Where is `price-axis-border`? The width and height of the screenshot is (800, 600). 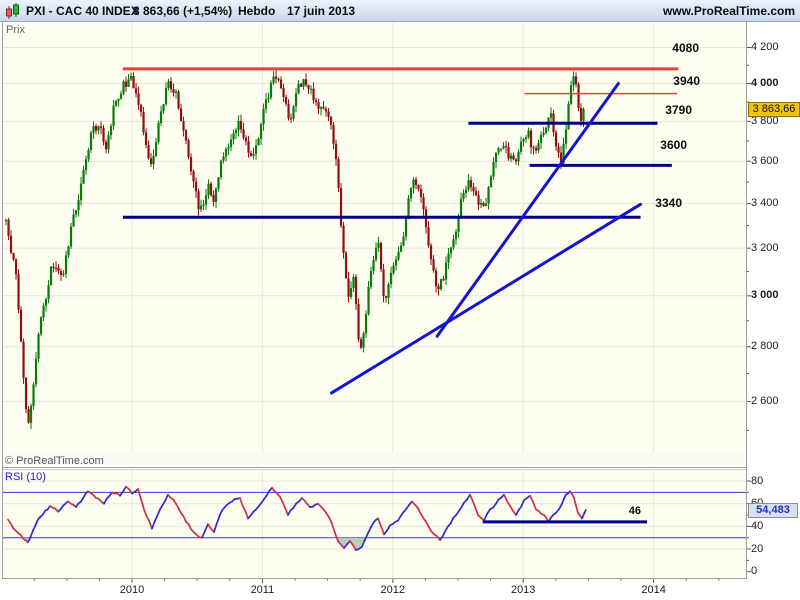 price-axis-border is located at coordinates (746, 300).